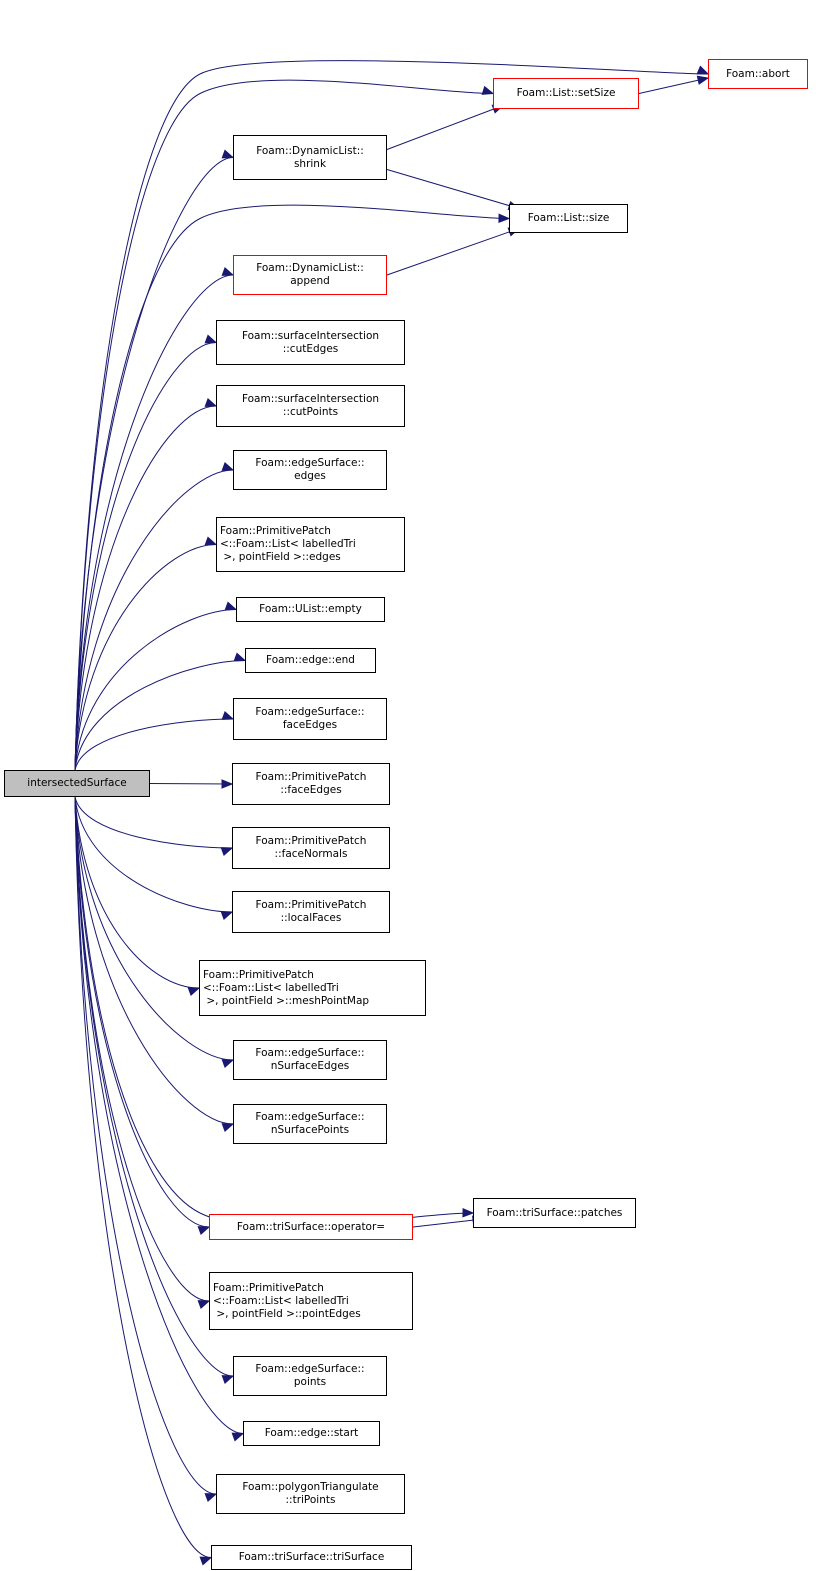 The image size is (816, 1571). Describe the element at coordinates (211, 541) in the screenshot. I see `edge-root-to-ppEdges-arrowhead` at that location.